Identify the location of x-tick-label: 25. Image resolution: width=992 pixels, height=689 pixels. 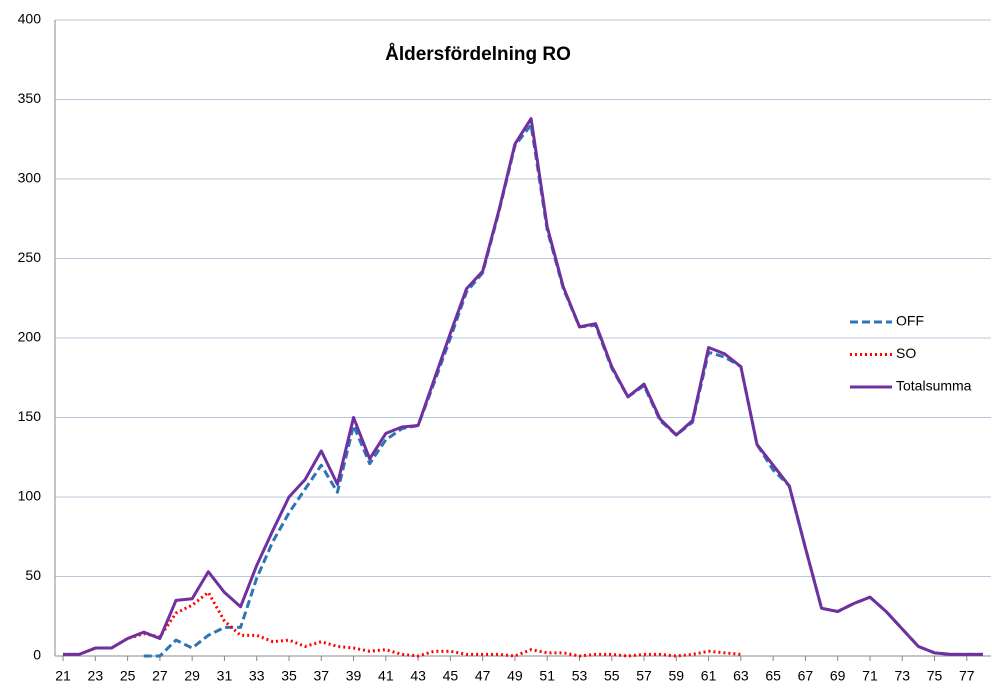
(128, 676).